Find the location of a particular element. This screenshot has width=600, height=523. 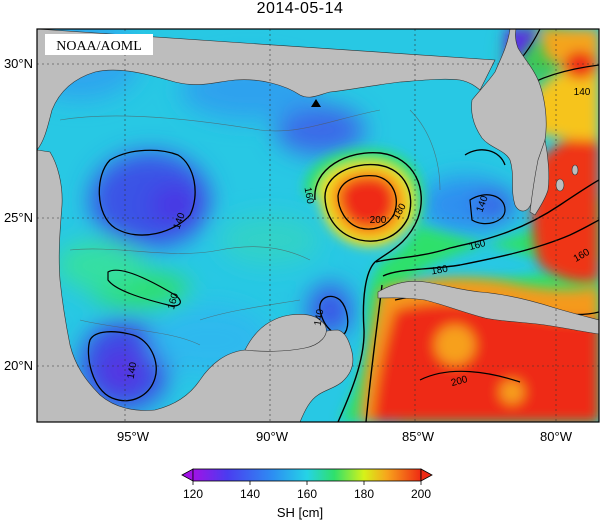

colorbar-tick: 180 is located at coordinates (364, 494).